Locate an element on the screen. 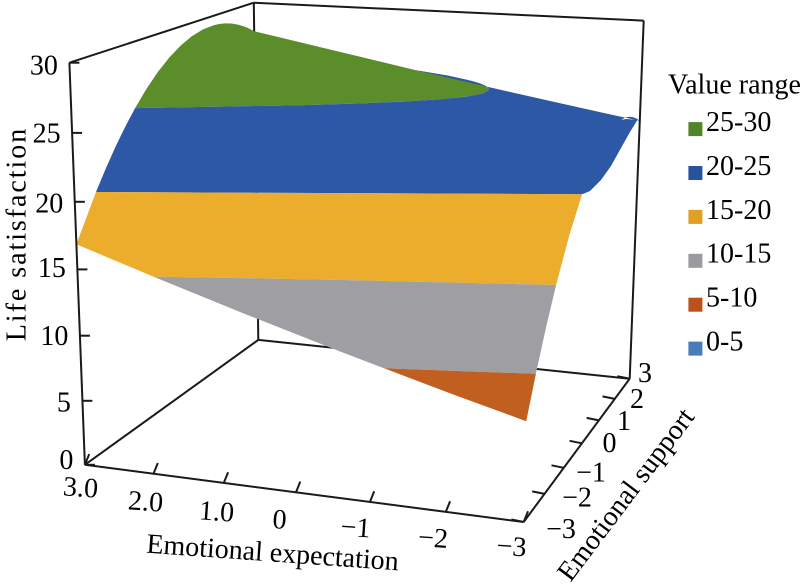 The width and height of the screenshot is (800, 584). svg-text: 30 is located at coordinates (44, 66).